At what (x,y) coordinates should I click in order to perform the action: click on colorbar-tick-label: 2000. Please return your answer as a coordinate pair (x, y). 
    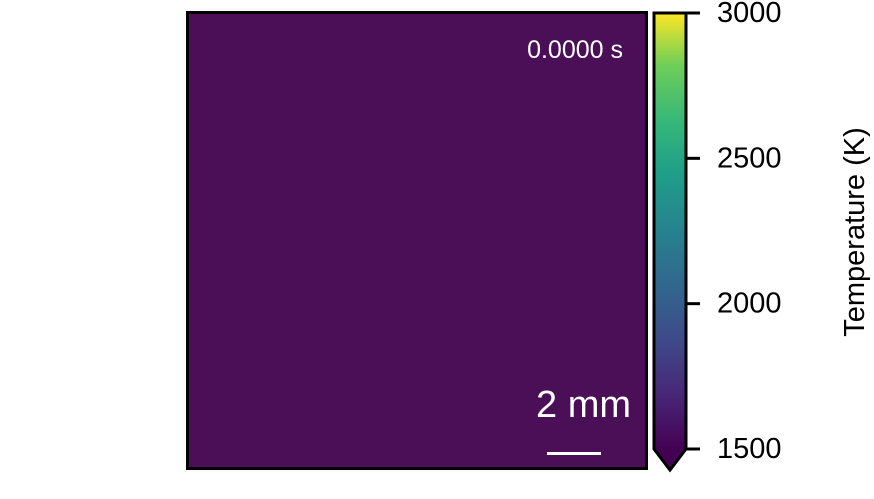
    Looking at the image, I should click on (749, 304).